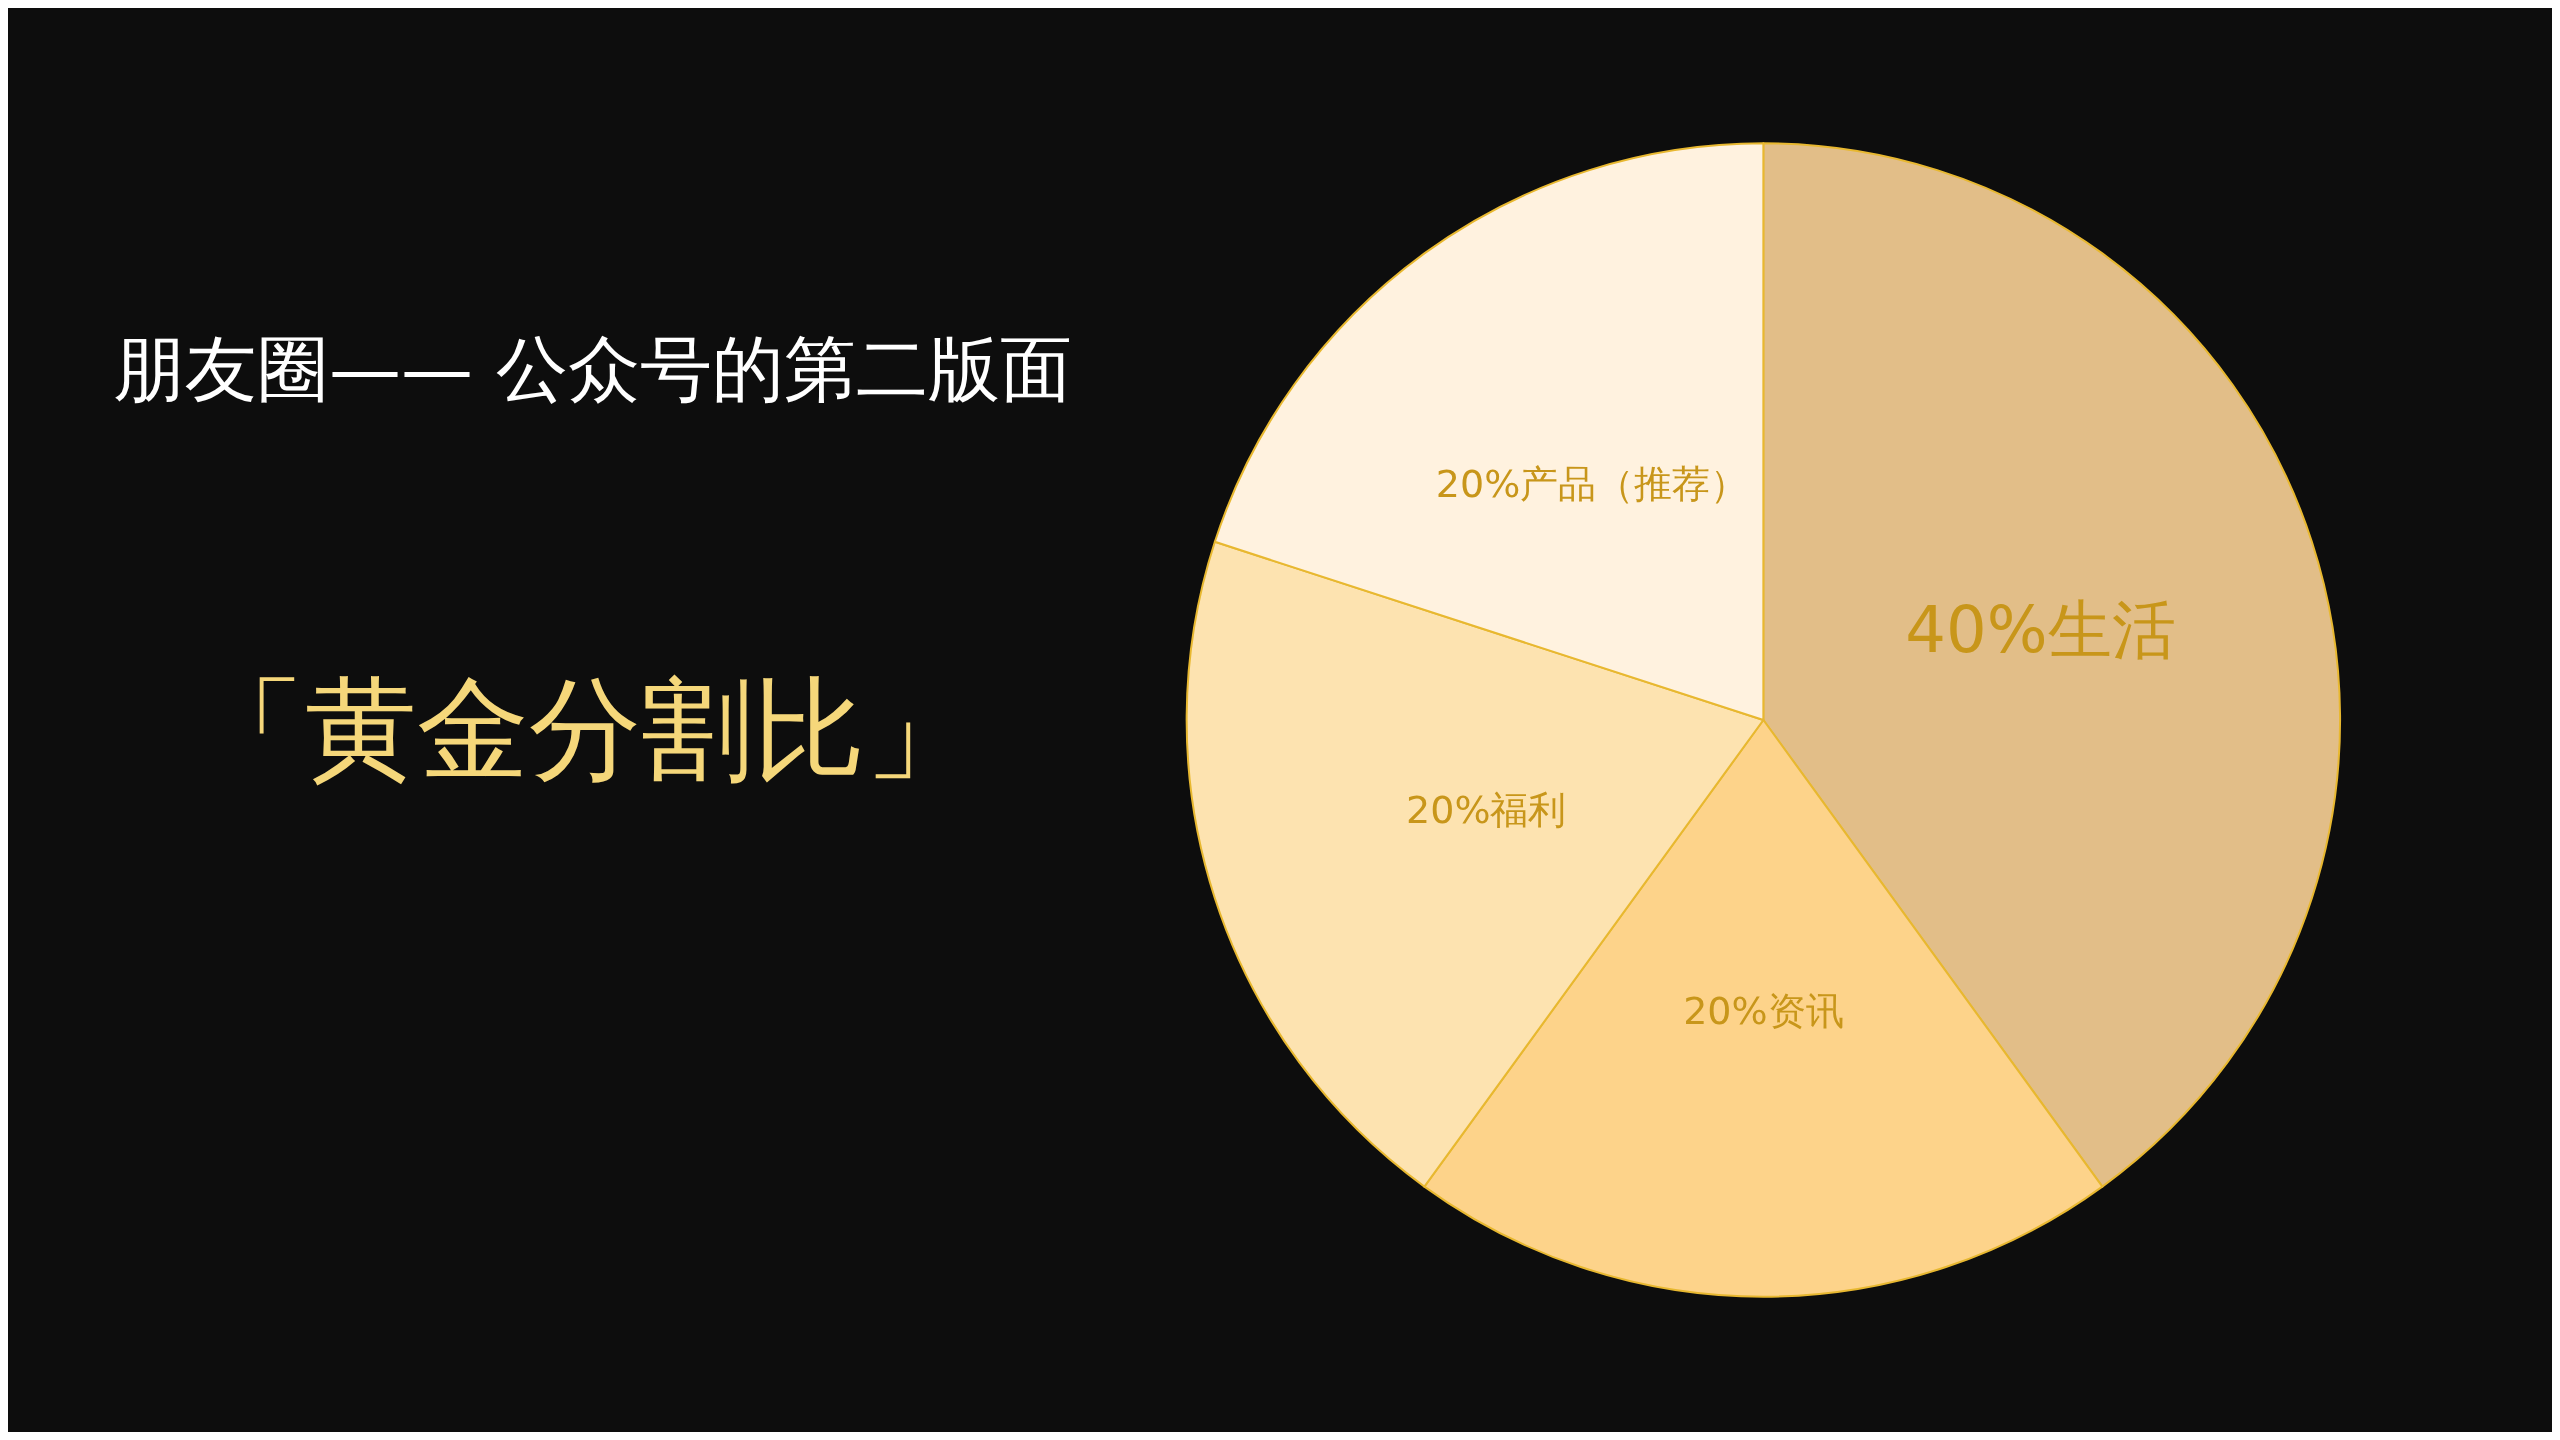 The image size is (2560, 1440). What do you see at coordinates (1763, 1011) in the screenshot?
I see `slice-label: 20%资讯` at bounding box center [1763, 1011].